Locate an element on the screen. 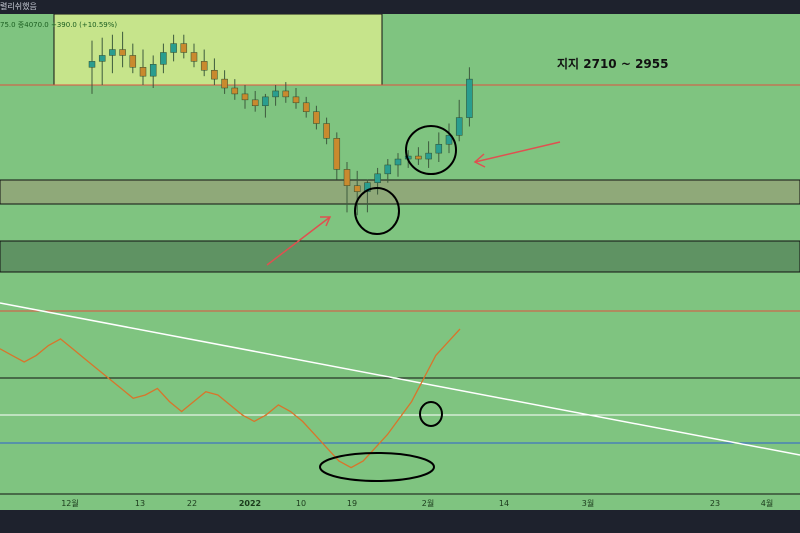  x-tick-label: 19 is located at coordinates (352, 503).